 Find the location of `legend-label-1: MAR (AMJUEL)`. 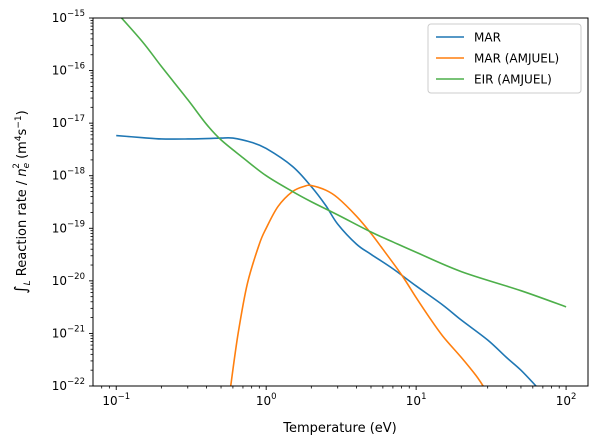

legend-label-1: MAR (AMJUEL) is located at coordinates (516, 59).